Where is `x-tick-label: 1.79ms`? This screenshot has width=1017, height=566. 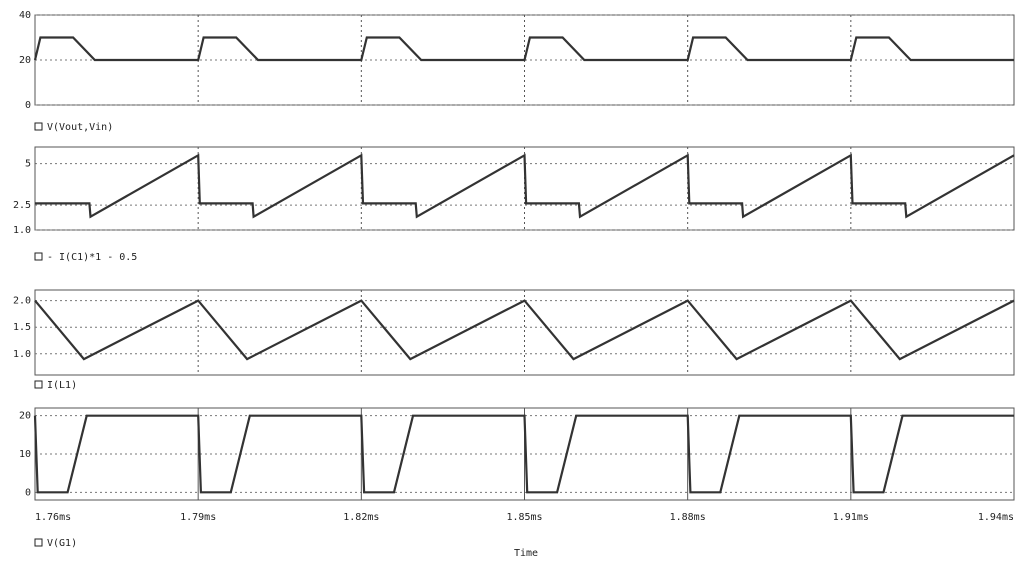 x-tick-label: 1.79ms is located at coordinates (198, 517).